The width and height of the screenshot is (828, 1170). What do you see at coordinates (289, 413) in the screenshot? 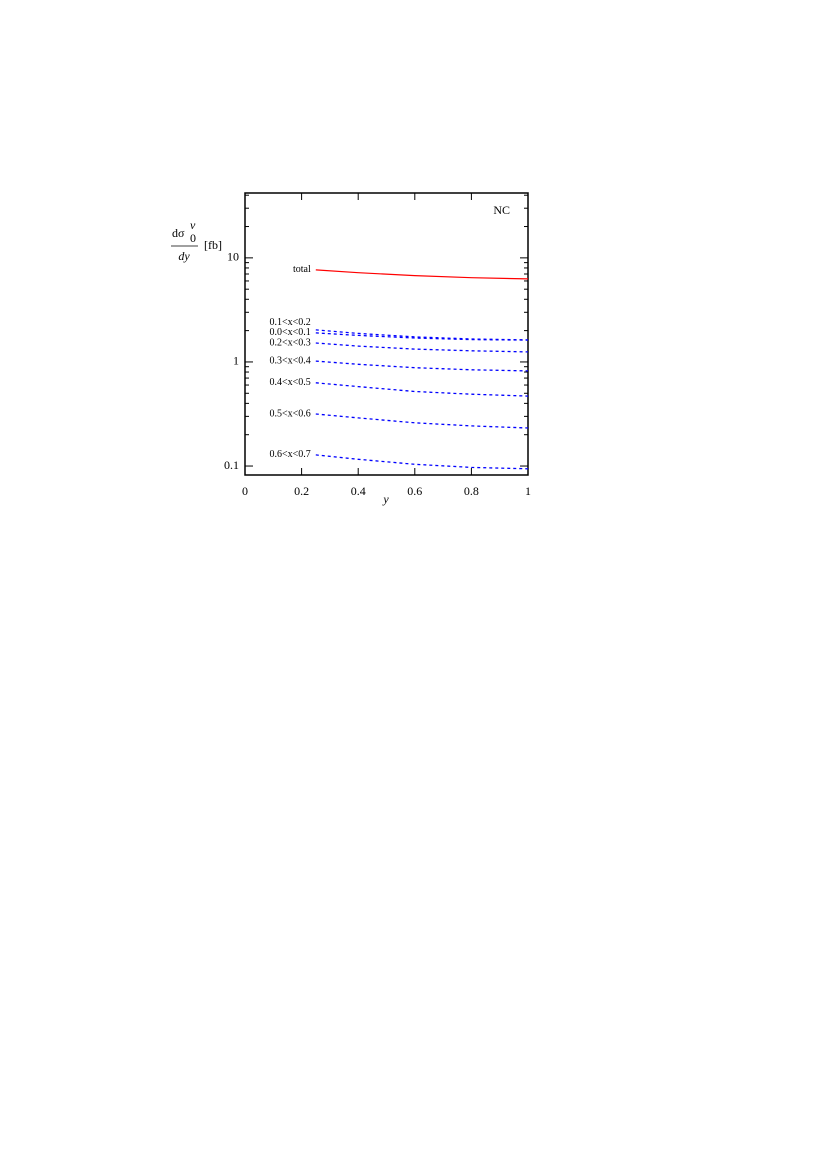
I see `series-label: 0.5<x<0.6` at bounding box center [289, 413].